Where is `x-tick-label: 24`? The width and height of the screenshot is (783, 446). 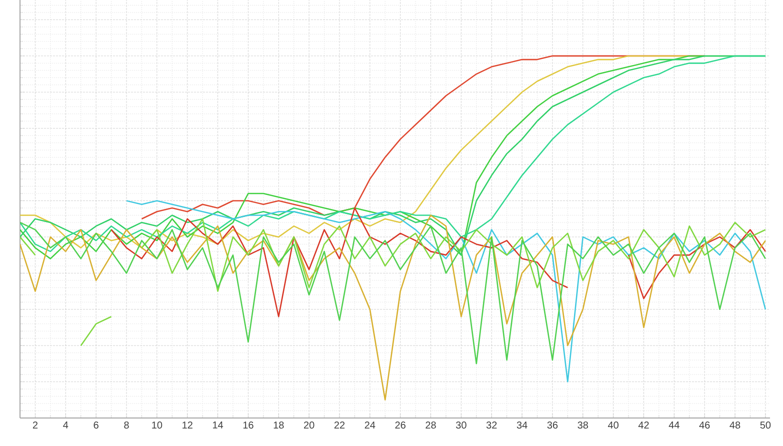 x-tick-label: 24 is located at coordinates (370, 425).